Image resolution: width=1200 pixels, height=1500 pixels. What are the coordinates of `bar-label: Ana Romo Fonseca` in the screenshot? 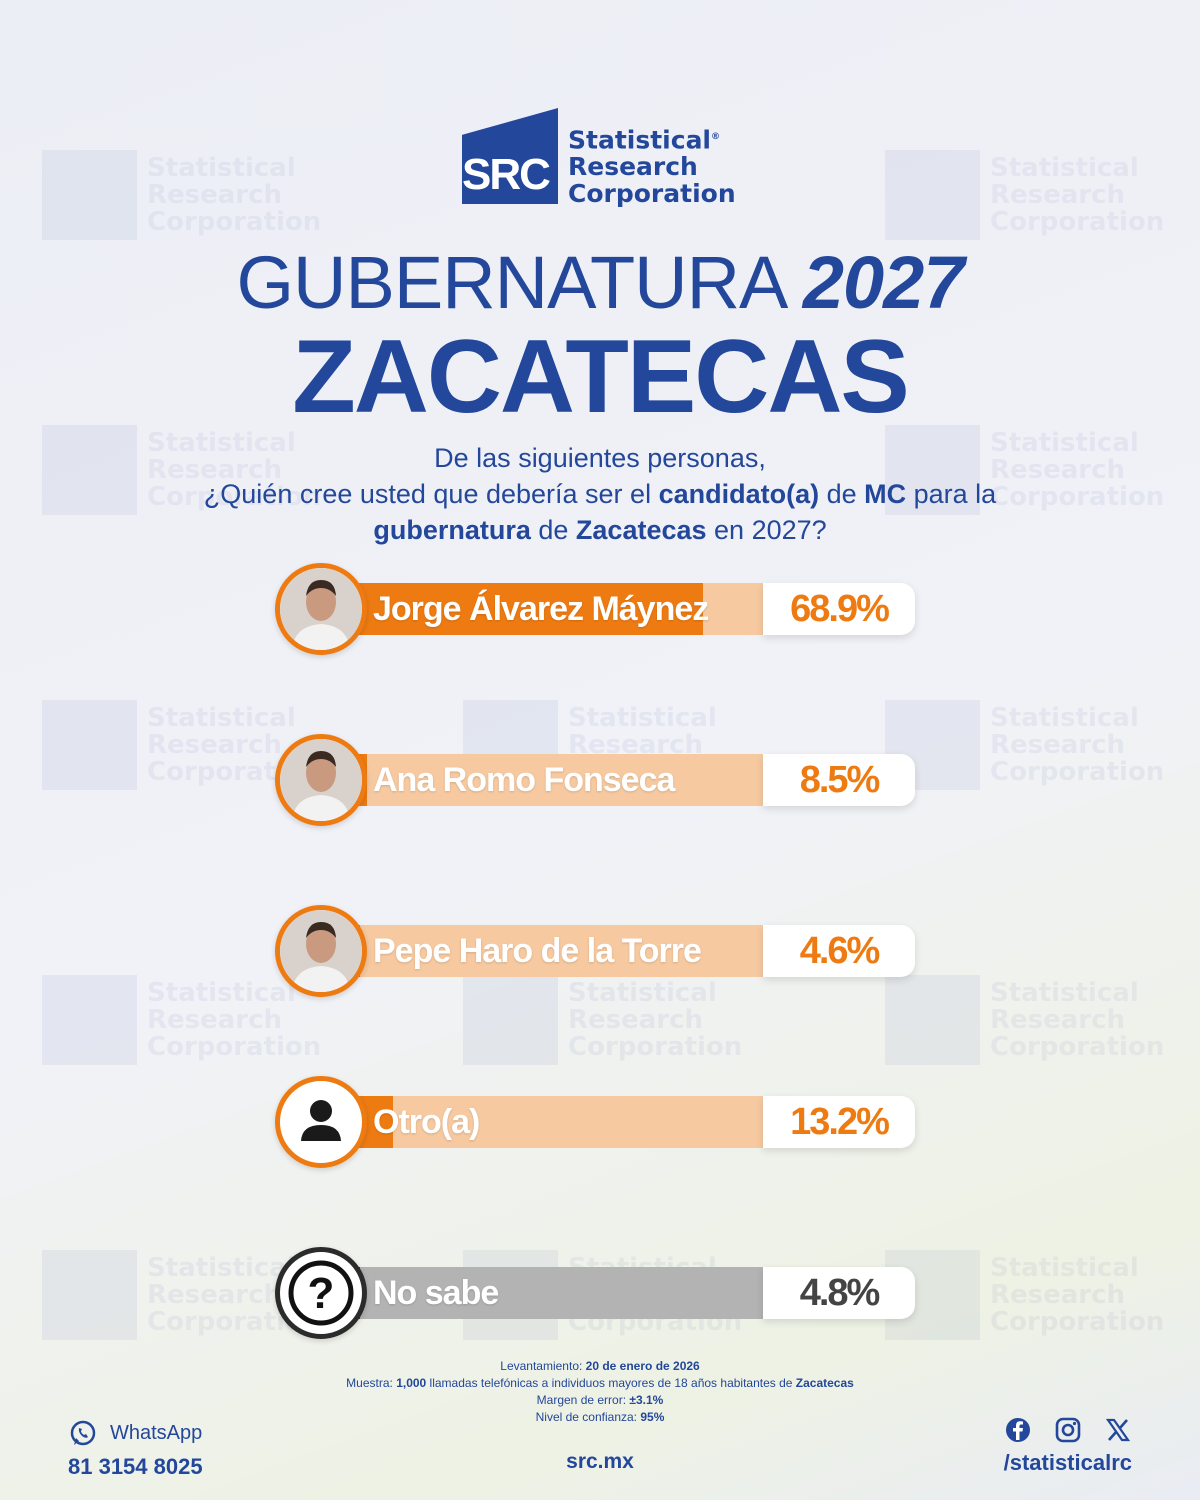 It's located at (524, 780).